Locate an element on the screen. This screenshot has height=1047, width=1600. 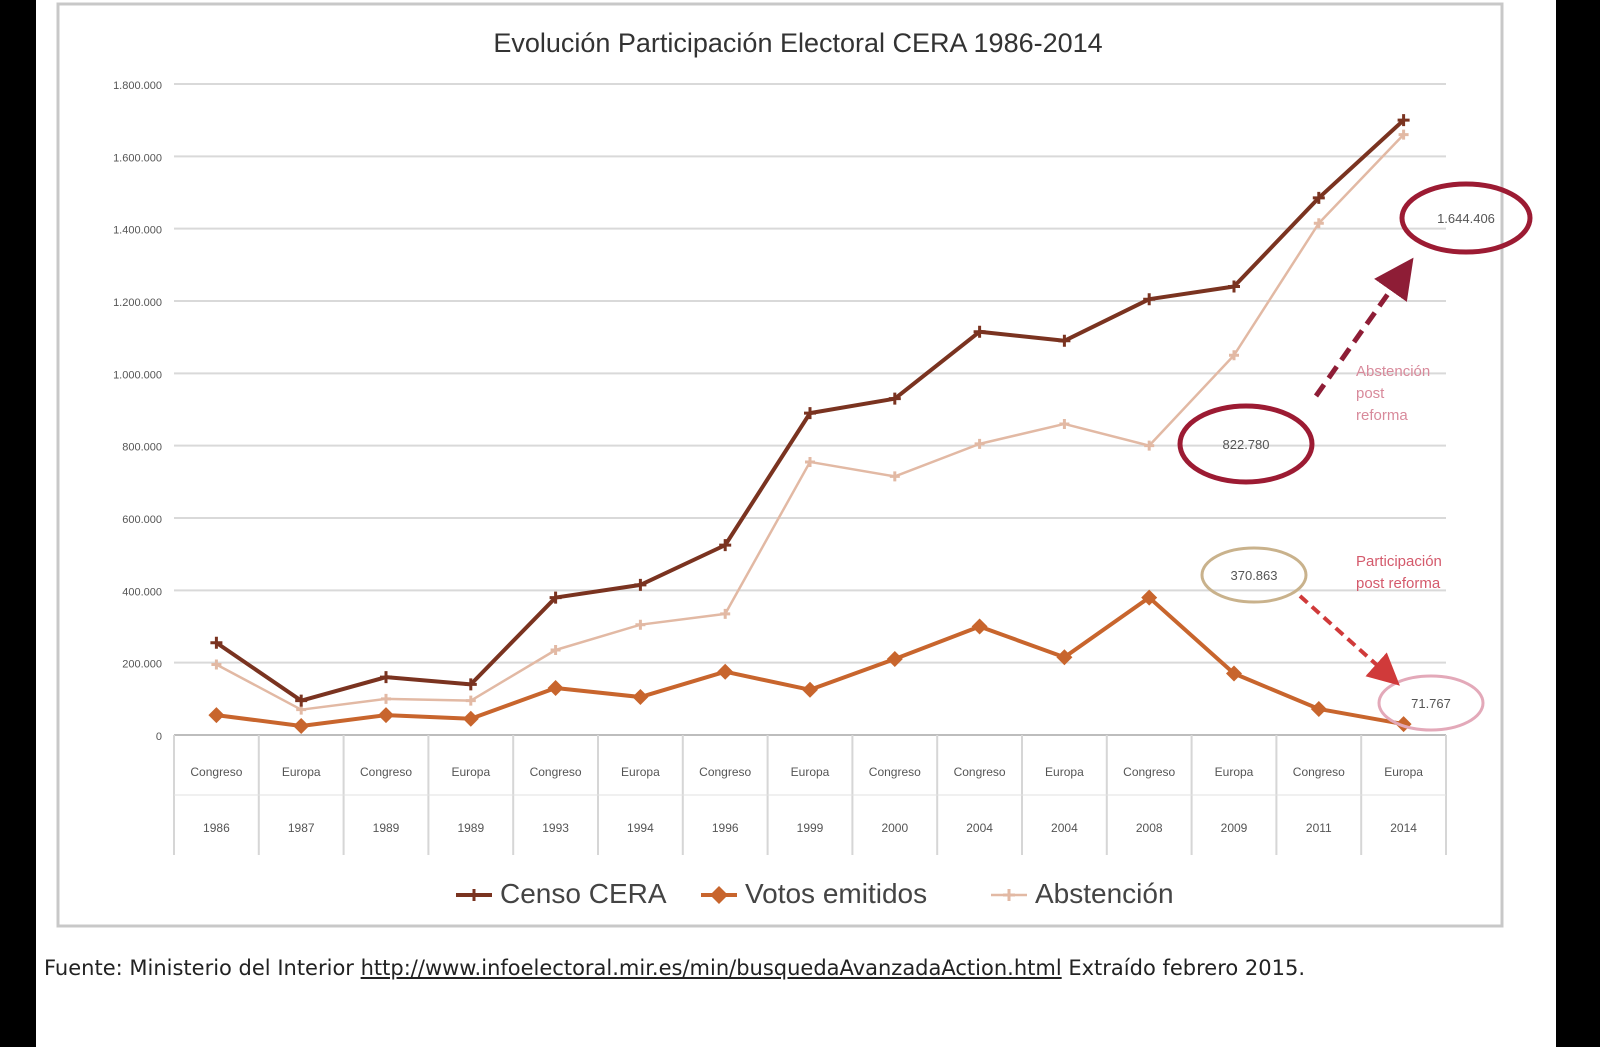
annotation-value: 1.644.406 is located at coordinates (1466, 218).